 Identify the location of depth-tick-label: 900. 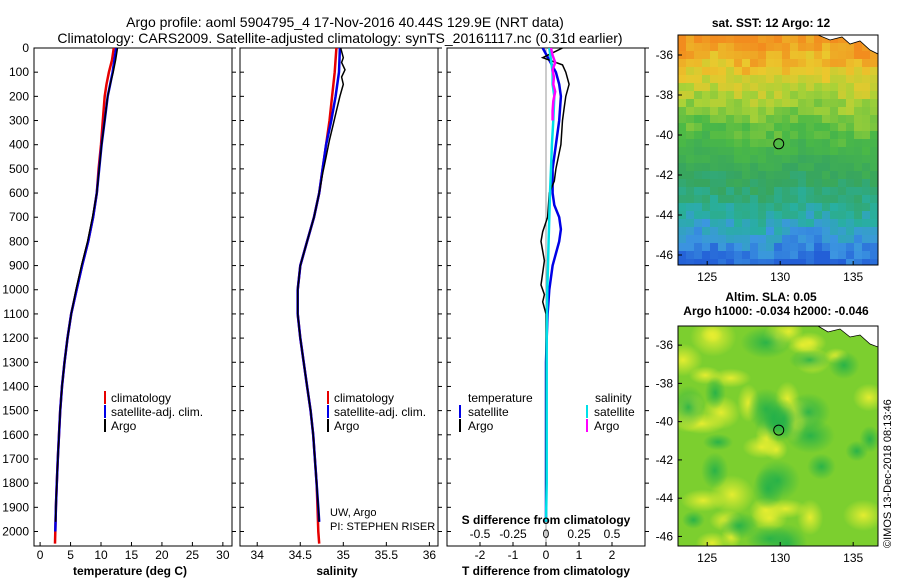
(19, 266).